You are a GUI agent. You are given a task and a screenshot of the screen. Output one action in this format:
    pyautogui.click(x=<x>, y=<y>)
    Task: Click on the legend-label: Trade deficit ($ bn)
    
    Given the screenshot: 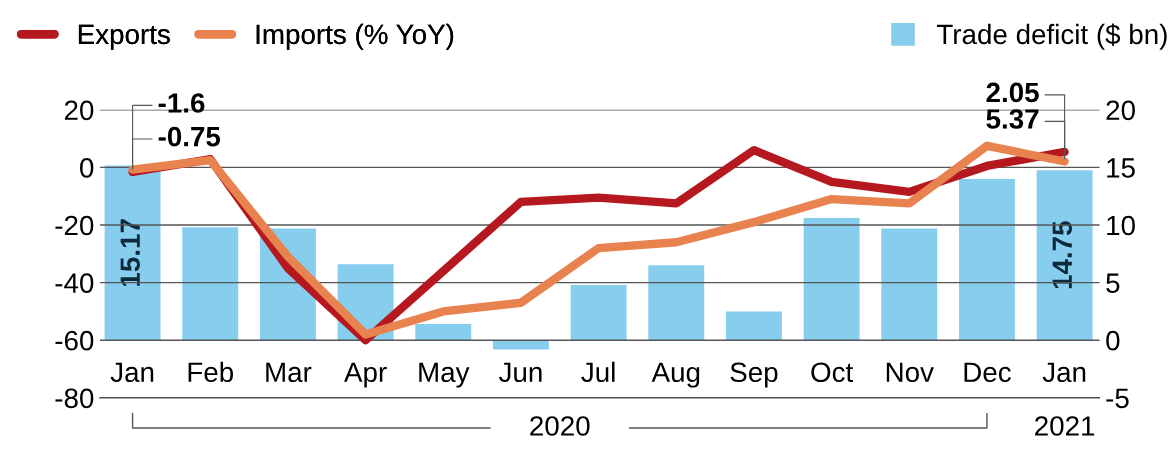 What is the action you would take?
    pyautogui.click(x=1051, y=36)
    